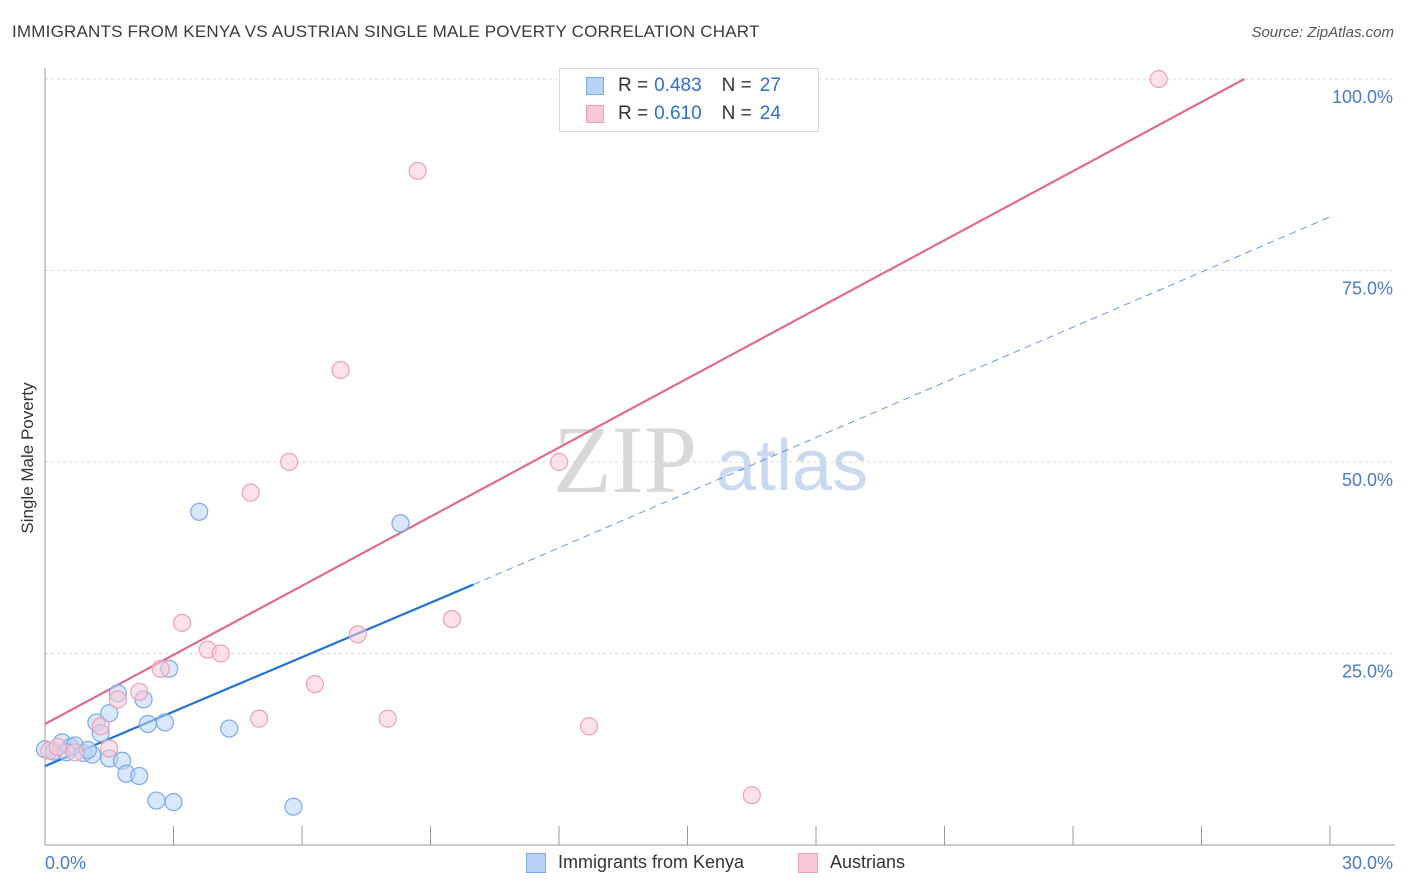  I want to click on y-tick-label-2: 75.0%, so click(1367, 289).